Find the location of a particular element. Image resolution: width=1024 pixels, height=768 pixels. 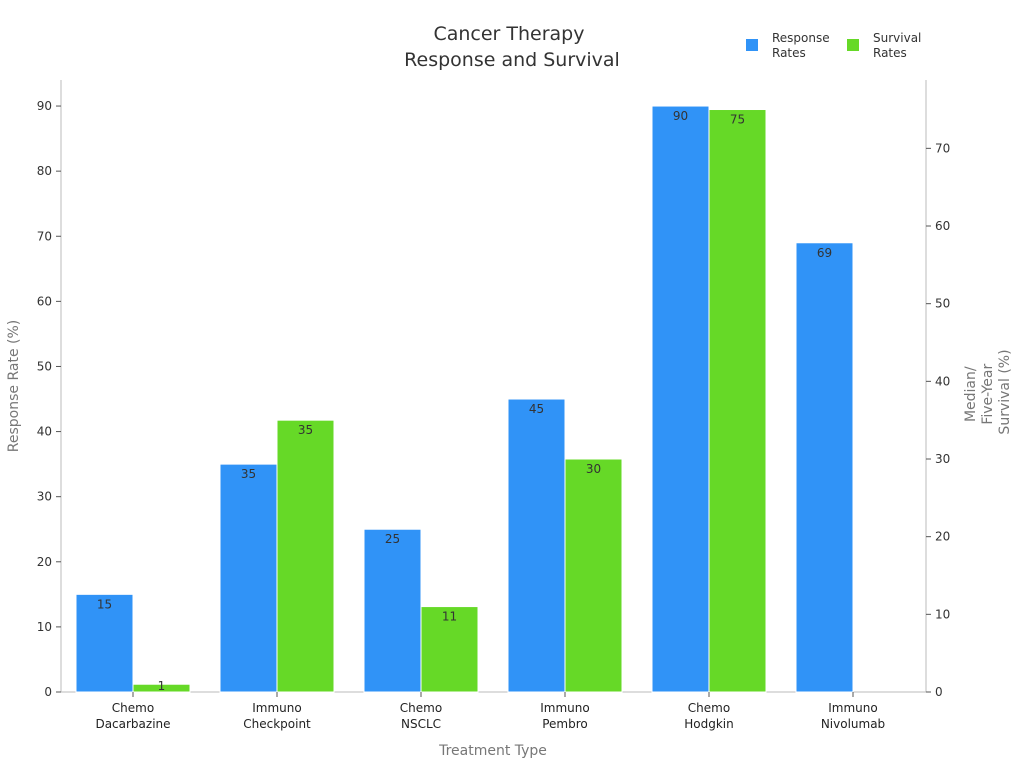

data-label-survival: 75 is located at coordinates (737, 120).